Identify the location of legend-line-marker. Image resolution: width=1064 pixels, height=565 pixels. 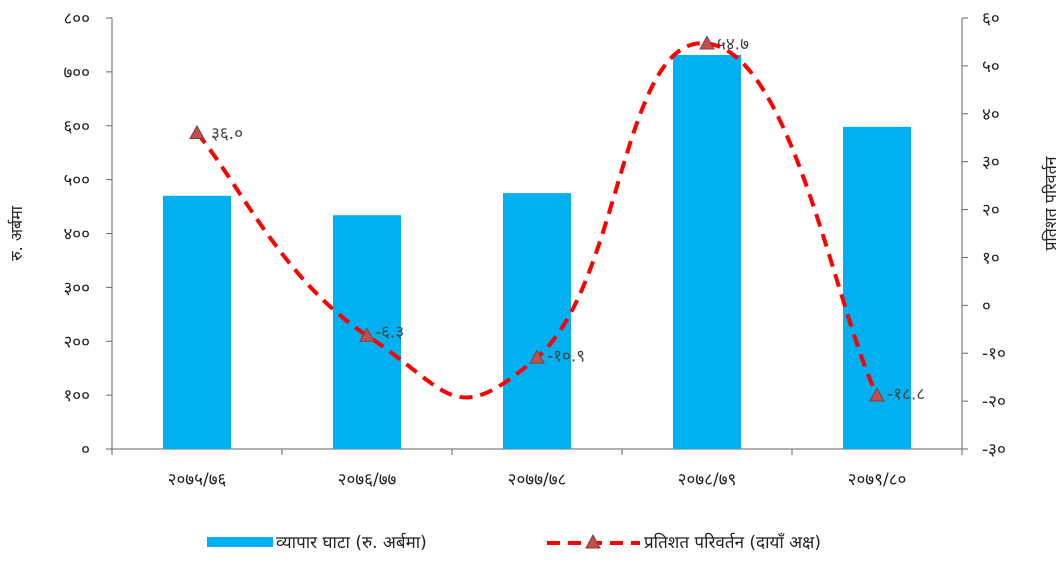
(593, 541).